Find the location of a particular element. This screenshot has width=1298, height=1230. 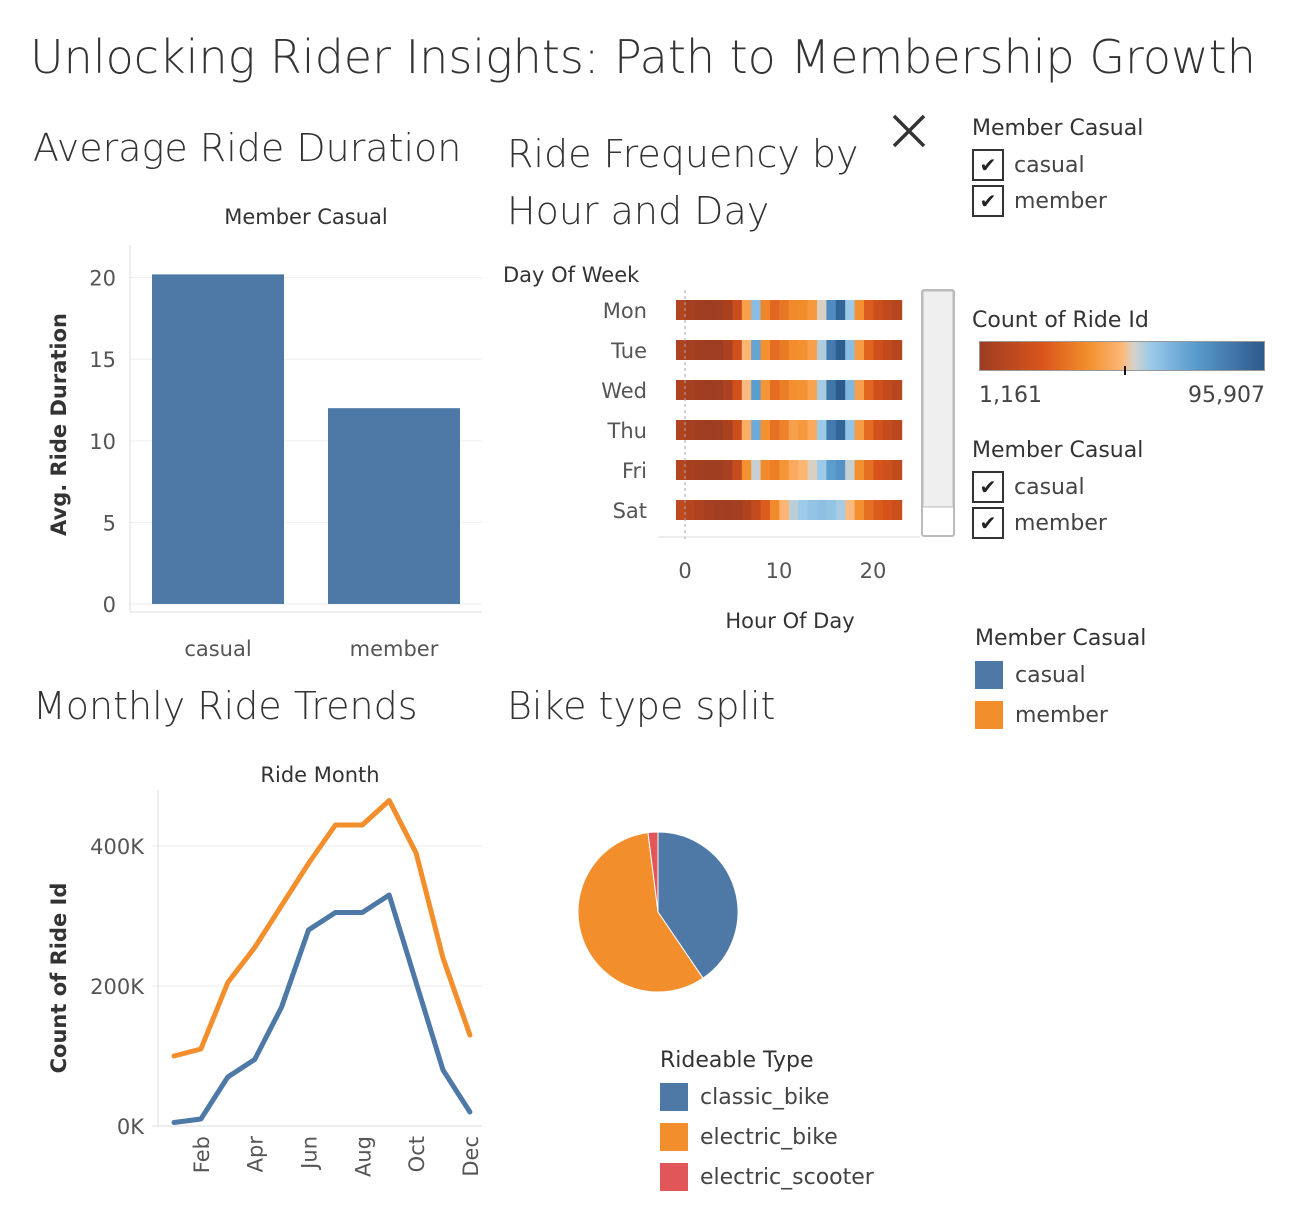

y-tick-label: 20 is located at coordinates (102, 279).